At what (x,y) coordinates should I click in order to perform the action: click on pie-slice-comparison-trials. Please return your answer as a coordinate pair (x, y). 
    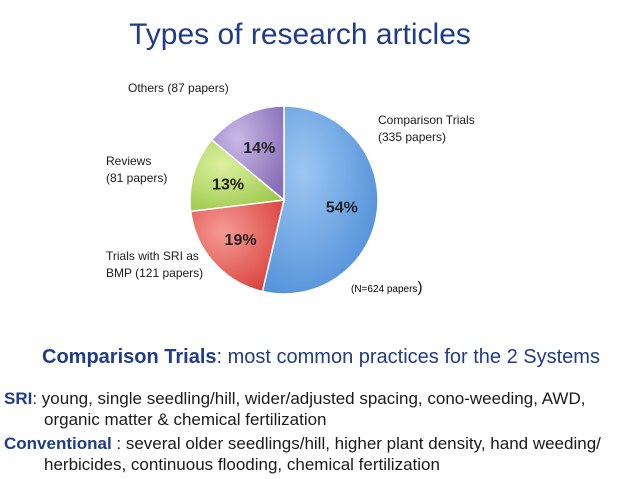
    Looking at the image, I should click on (320, 200).